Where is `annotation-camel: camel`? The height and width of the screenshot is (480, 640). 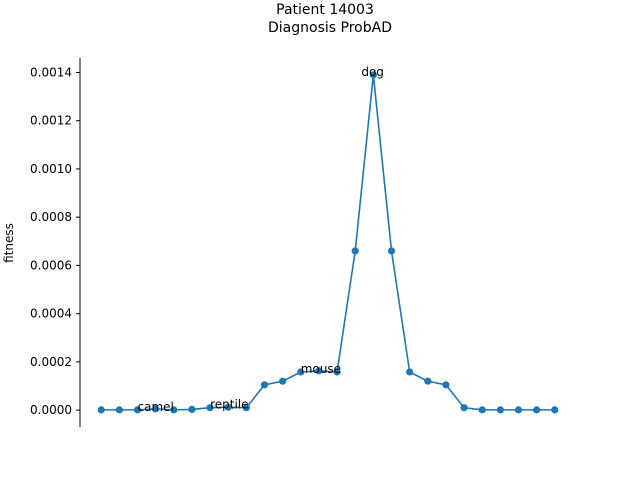 annotation-camel: camel is located at coordinates (156, 407).